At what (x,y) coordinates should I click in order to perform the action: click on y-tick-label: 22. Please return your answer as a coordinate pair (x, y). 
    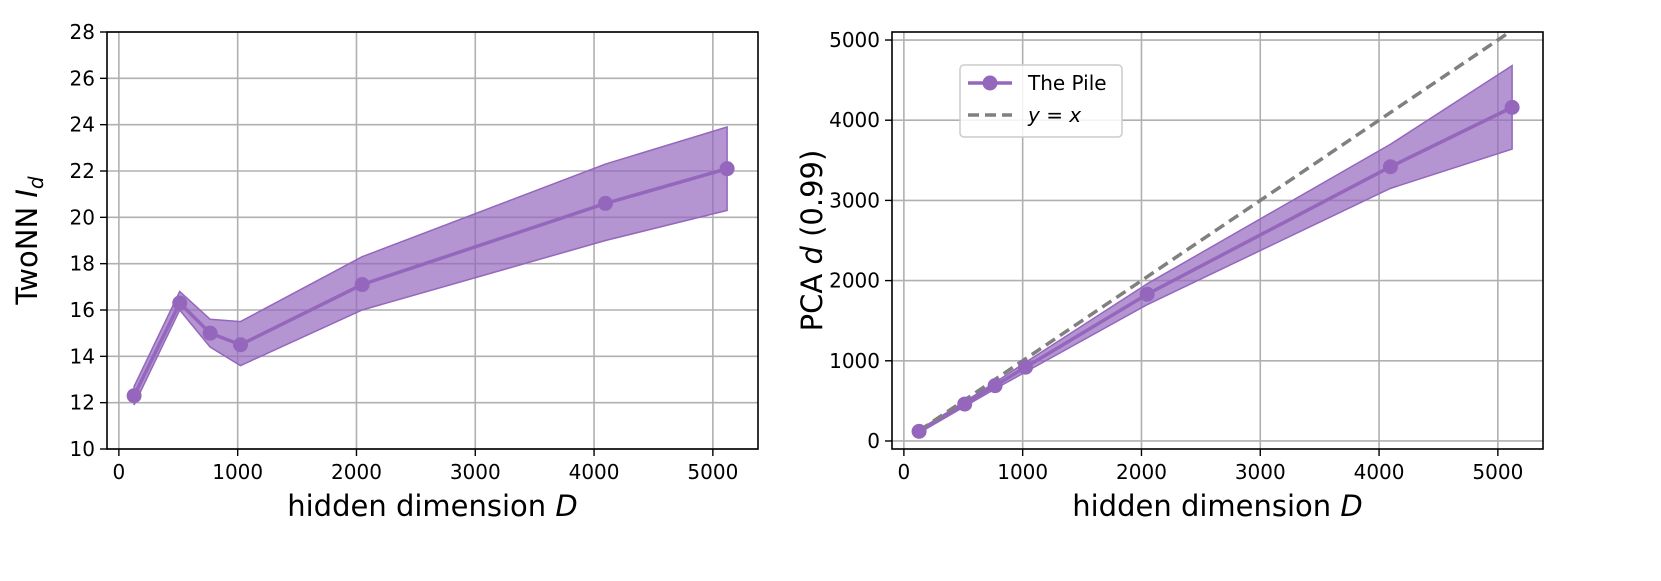
    Looking at the image, I should click on (82, 171).